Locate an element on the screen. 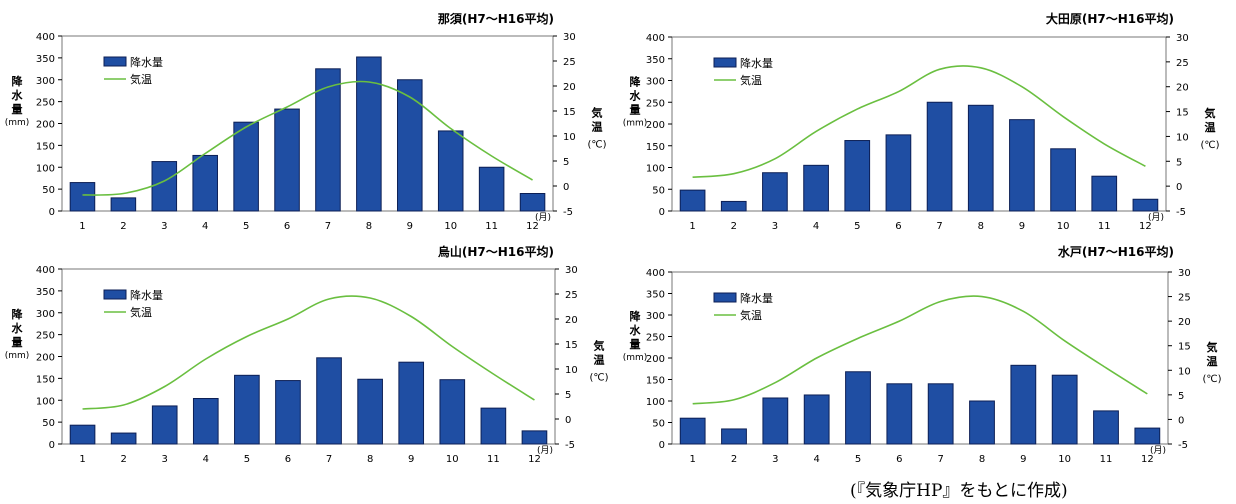 The height and width of the screenshot is (504, 1236). x-tick-label: 8 is located at coordinates (981, 226).